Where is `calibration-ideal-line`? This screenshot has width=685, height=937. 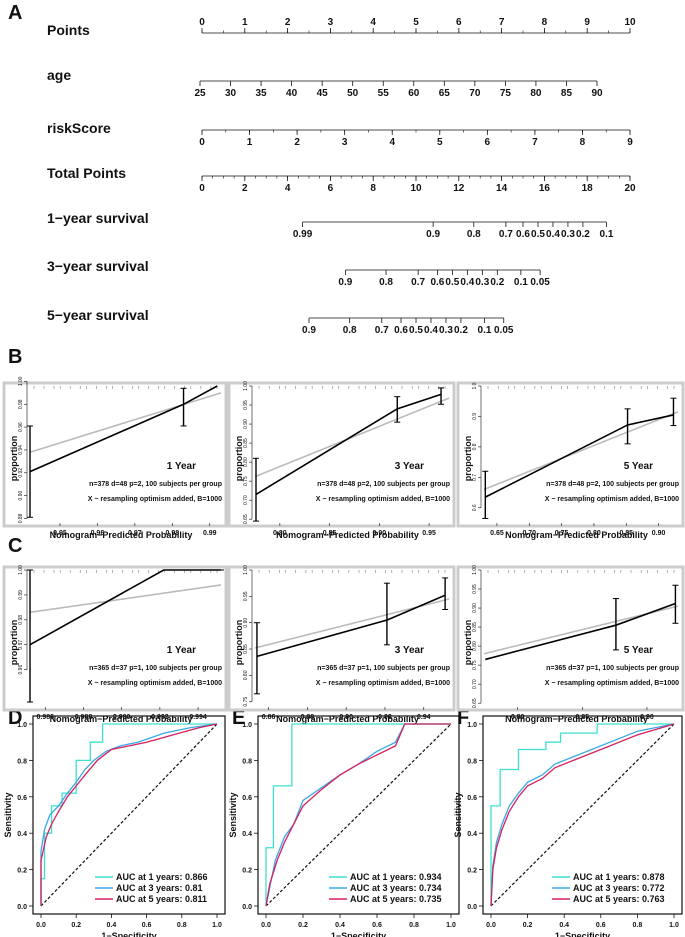
calibration-ideal-line is located at coordinates (352, 437).